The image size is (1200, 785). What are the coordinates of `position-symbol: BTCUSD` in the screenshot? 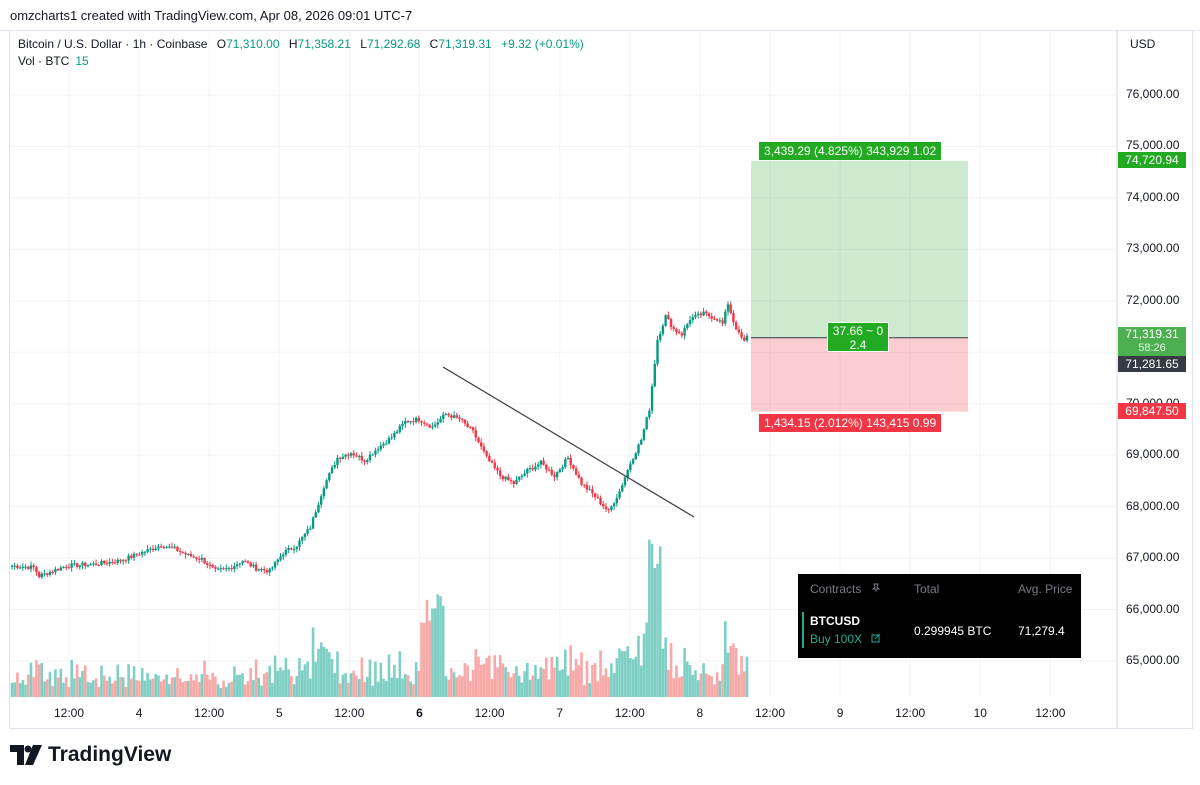 It's located at (835, 621).